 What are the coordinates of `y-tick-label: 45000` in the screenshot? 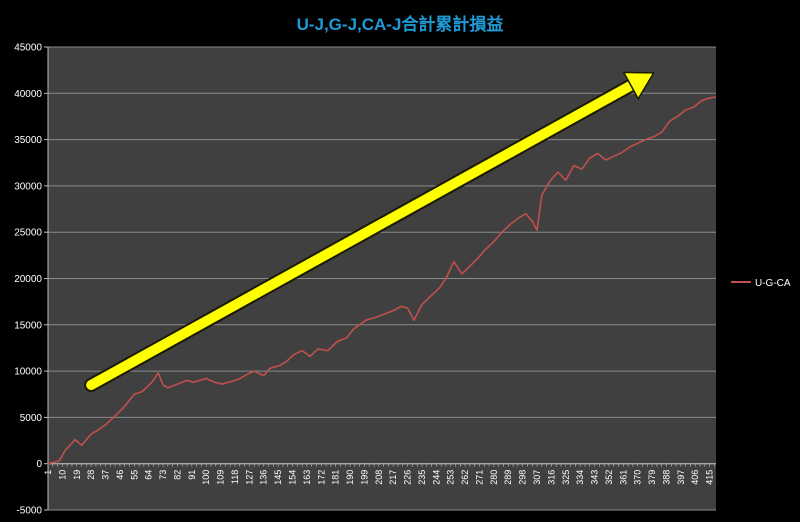 It's located at (28, 48).